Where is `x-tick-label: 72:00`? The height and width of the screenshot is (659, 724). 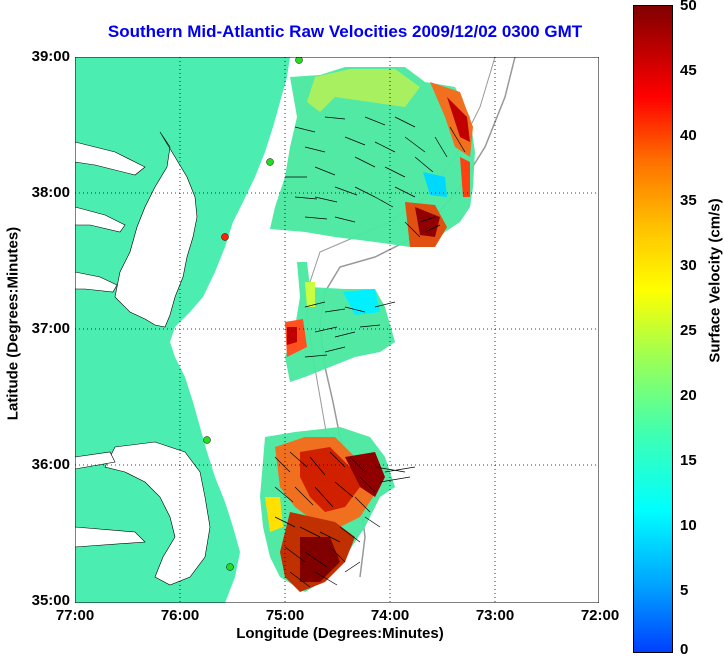 x-tick-label: 72:00 is located at coordinates (600, 615).